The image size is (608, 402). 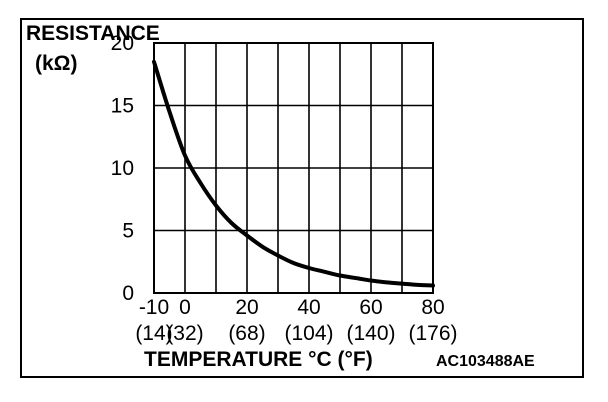 What do you see at coordinates (370, 333) in the screenshot?
I see `x-tick-label-fahrenheit: (140)` at bounding box center [370, 333].